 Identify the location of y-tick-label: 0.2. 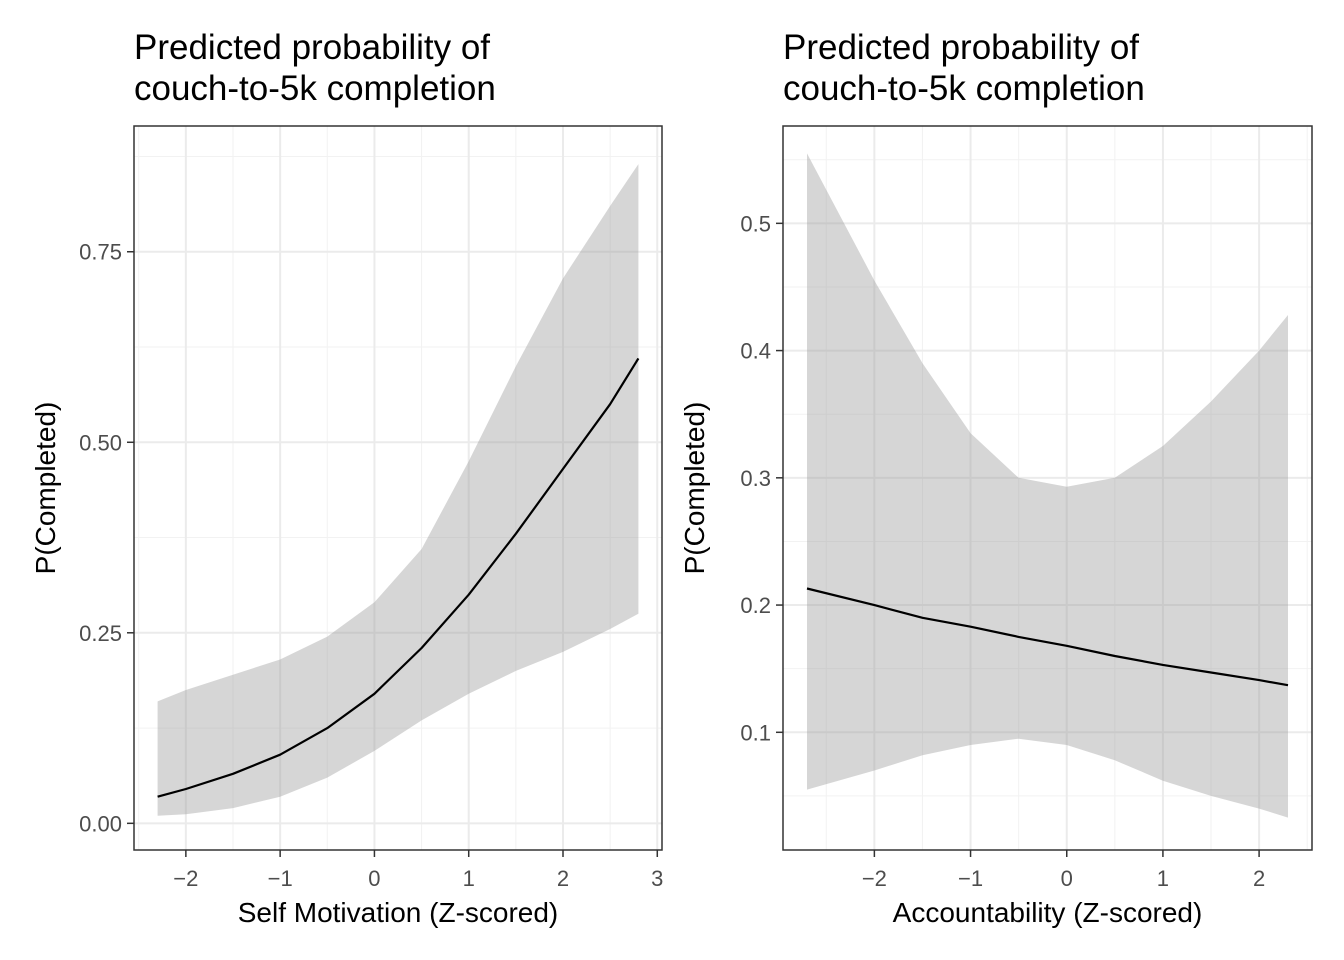
(755, 605).